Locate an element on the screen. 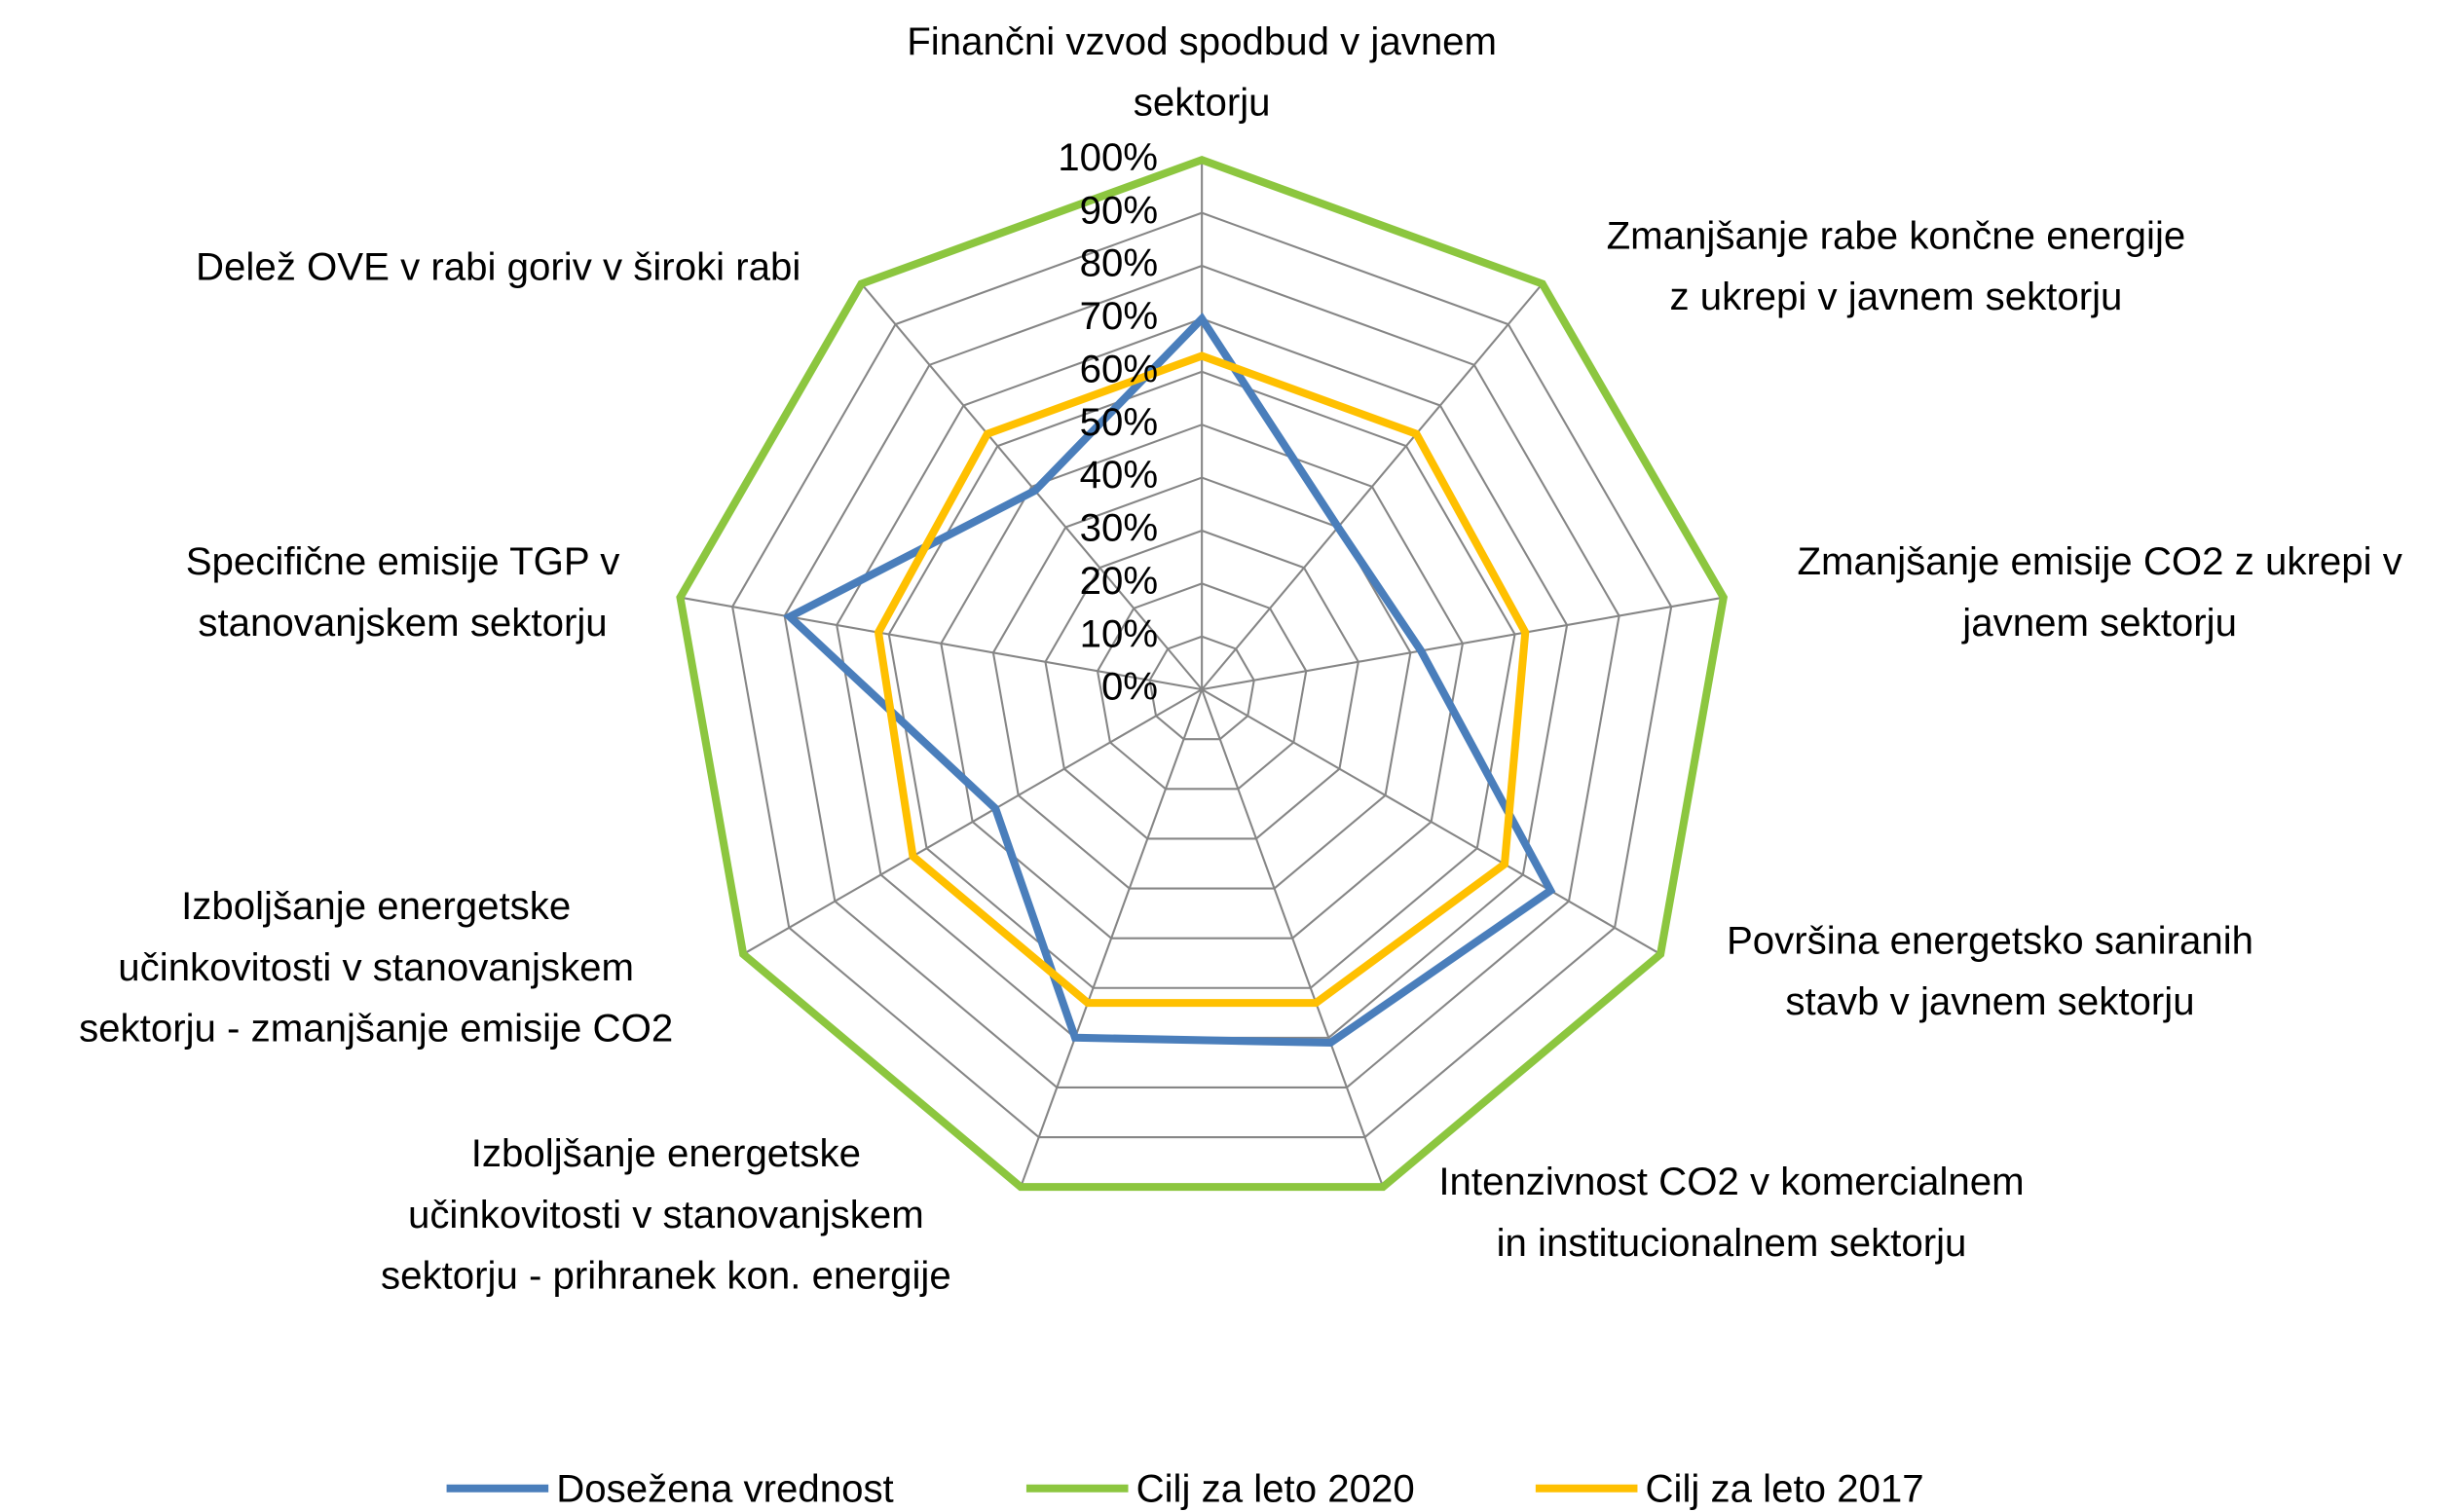 This screenshot has height=1512, width=2457. category-label: stavb v javnem sektorju is located at coordinates (1989, 1001).